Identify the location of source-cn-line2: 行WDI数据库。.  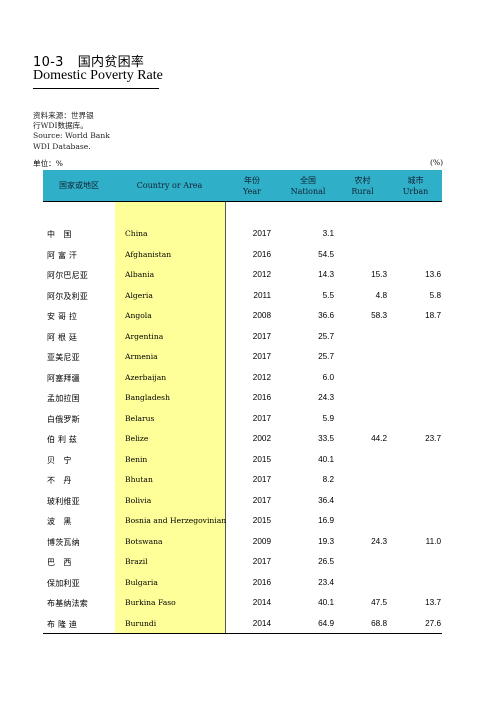
(60, 126).